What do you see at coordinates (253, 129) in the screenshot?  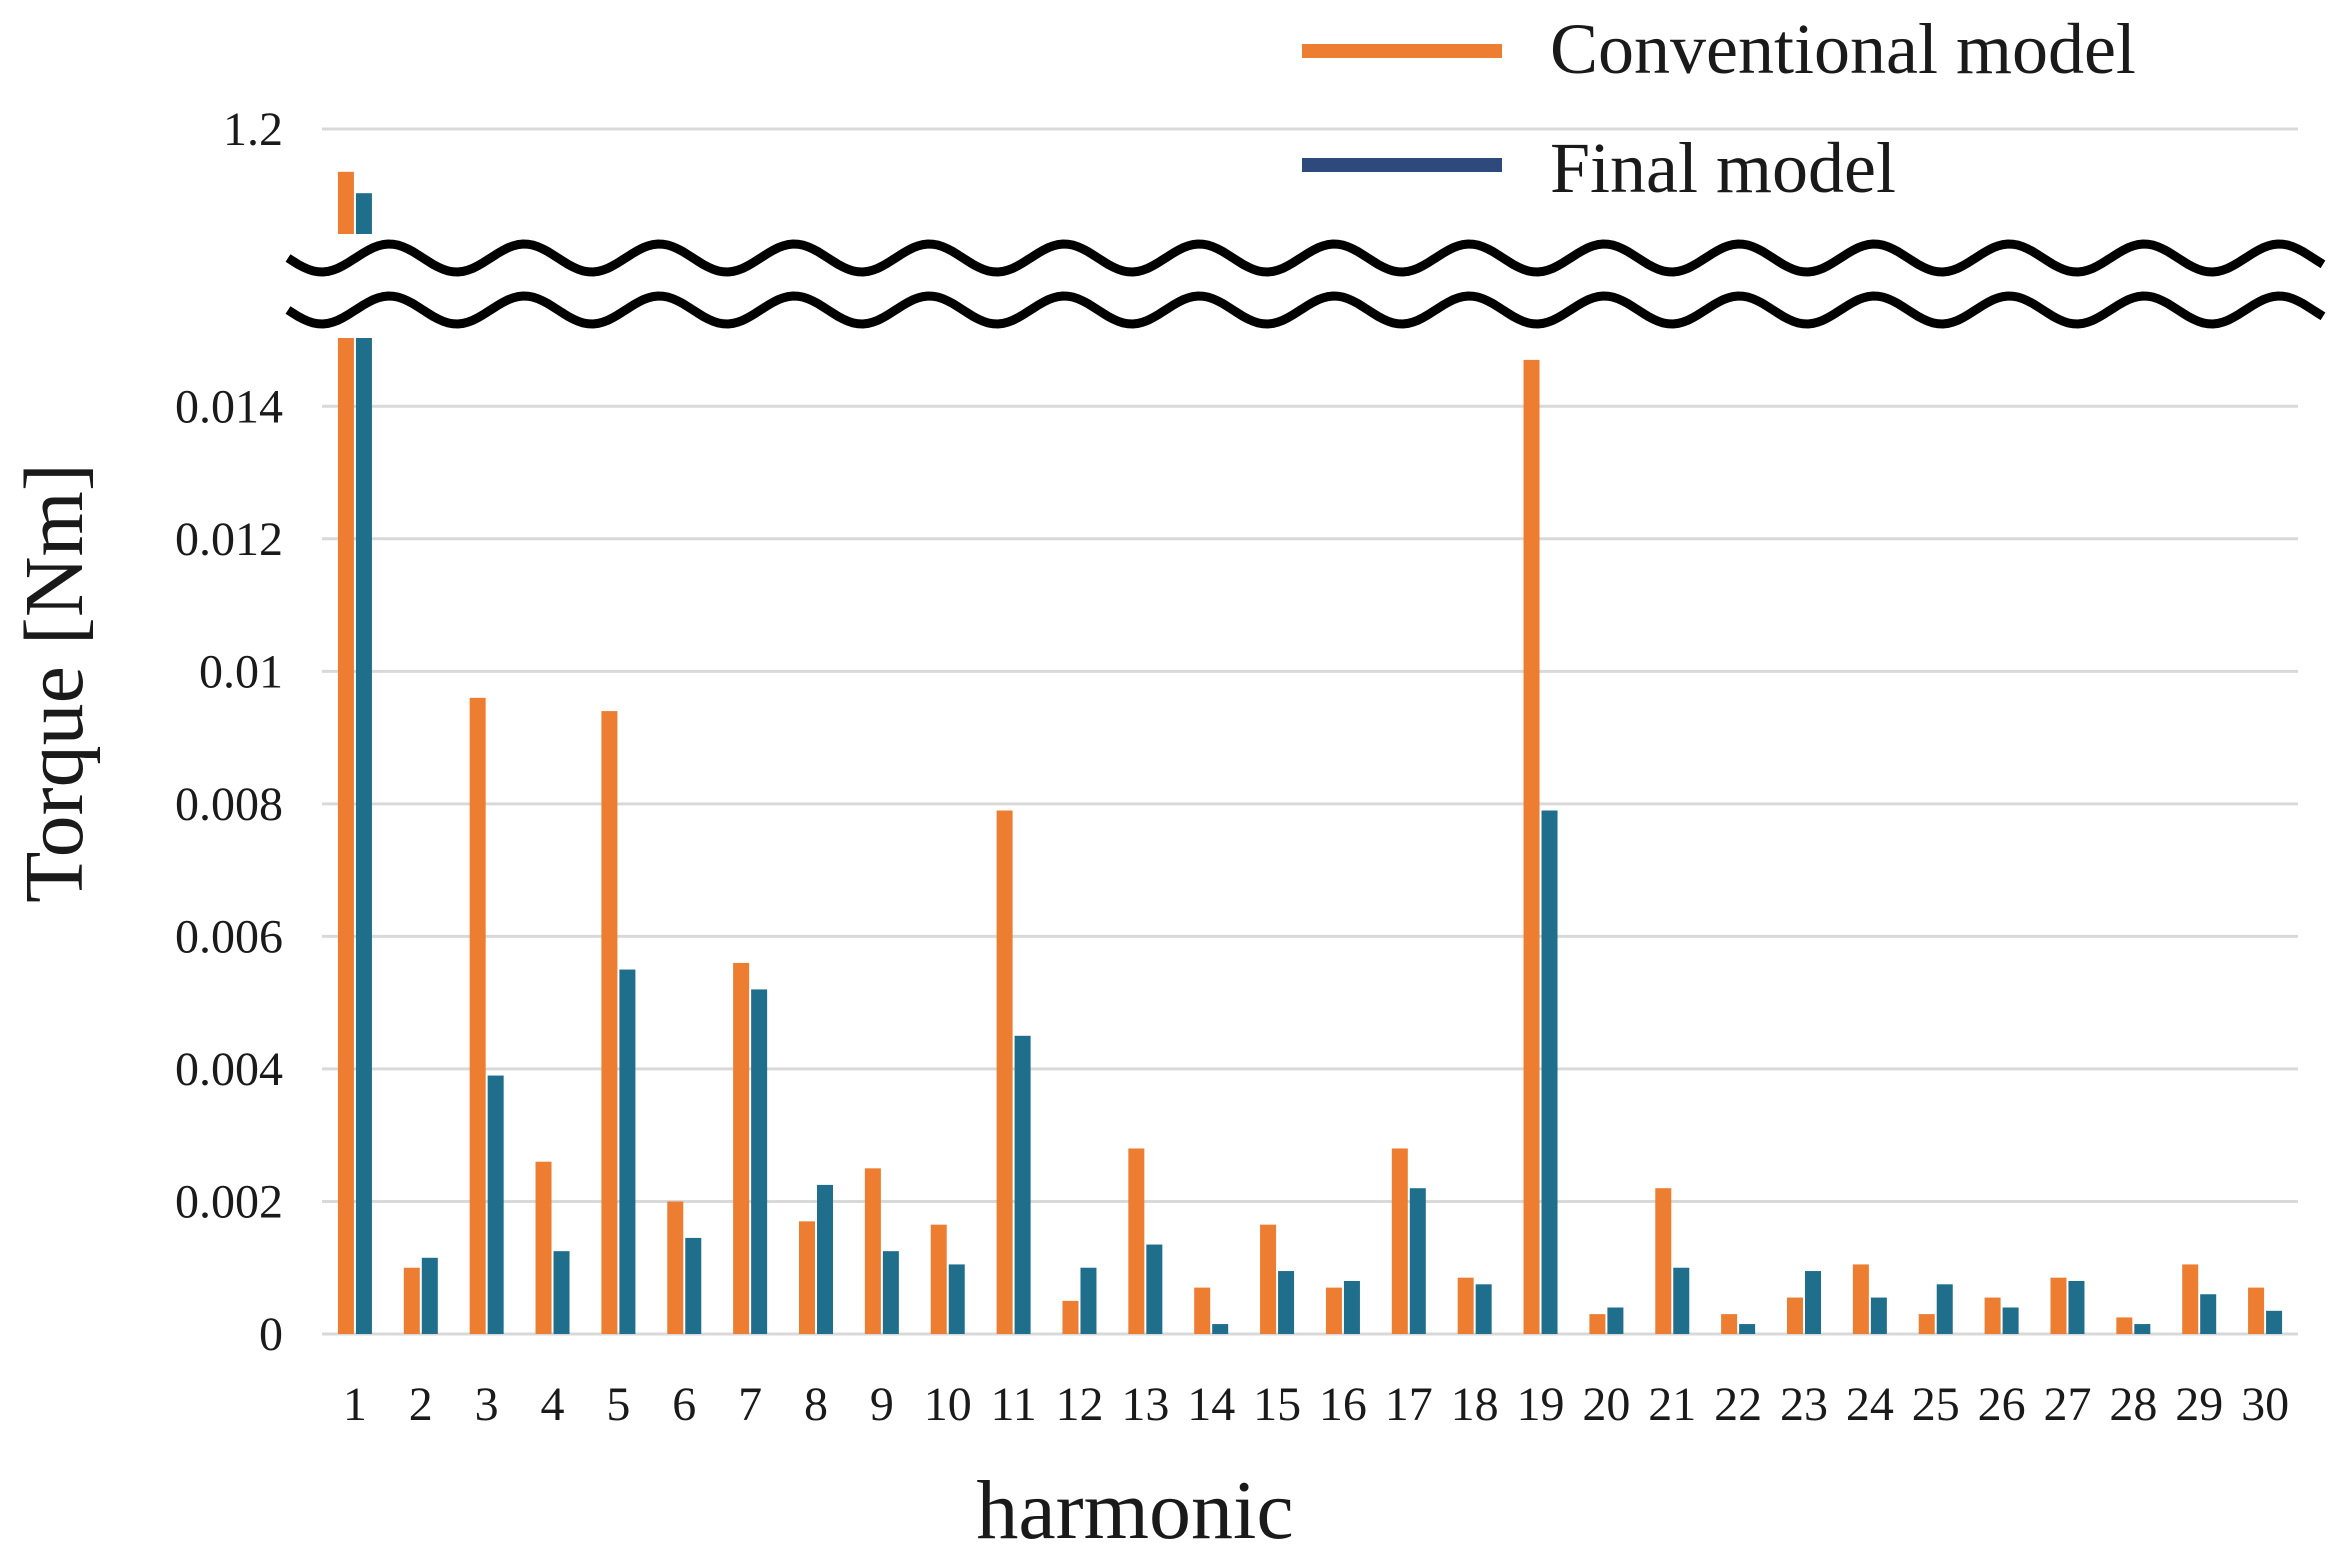 I see `y-tick-label: 1.2` at bounding box center [253, 129].